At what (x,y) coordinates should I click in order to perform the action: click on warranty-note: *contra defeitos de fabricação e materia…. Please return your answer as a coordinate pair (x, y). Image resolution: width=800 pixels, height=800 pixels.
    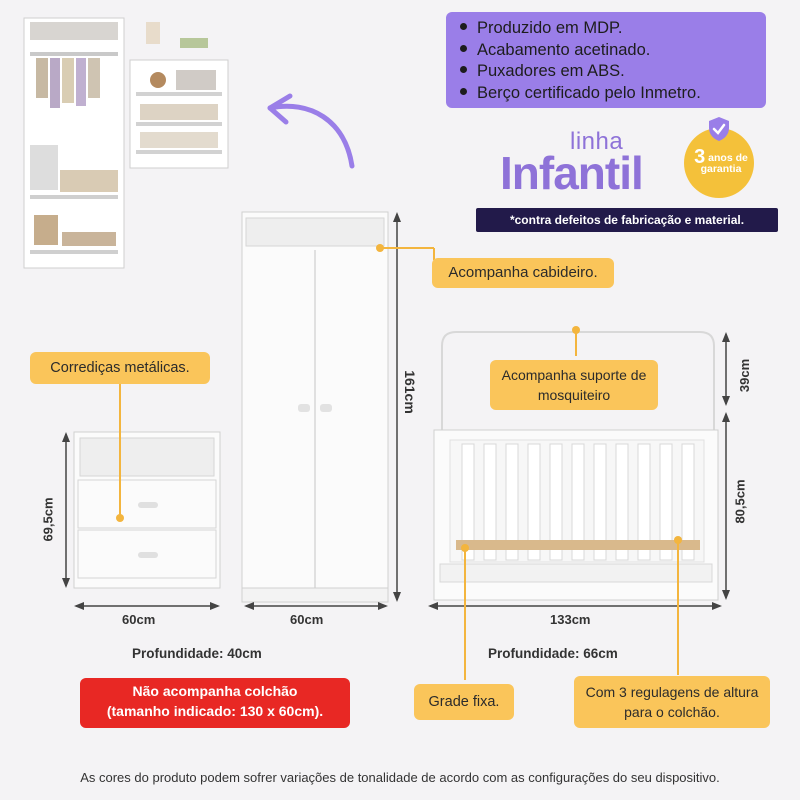
    Looking at the image, I should click on (627, 220).